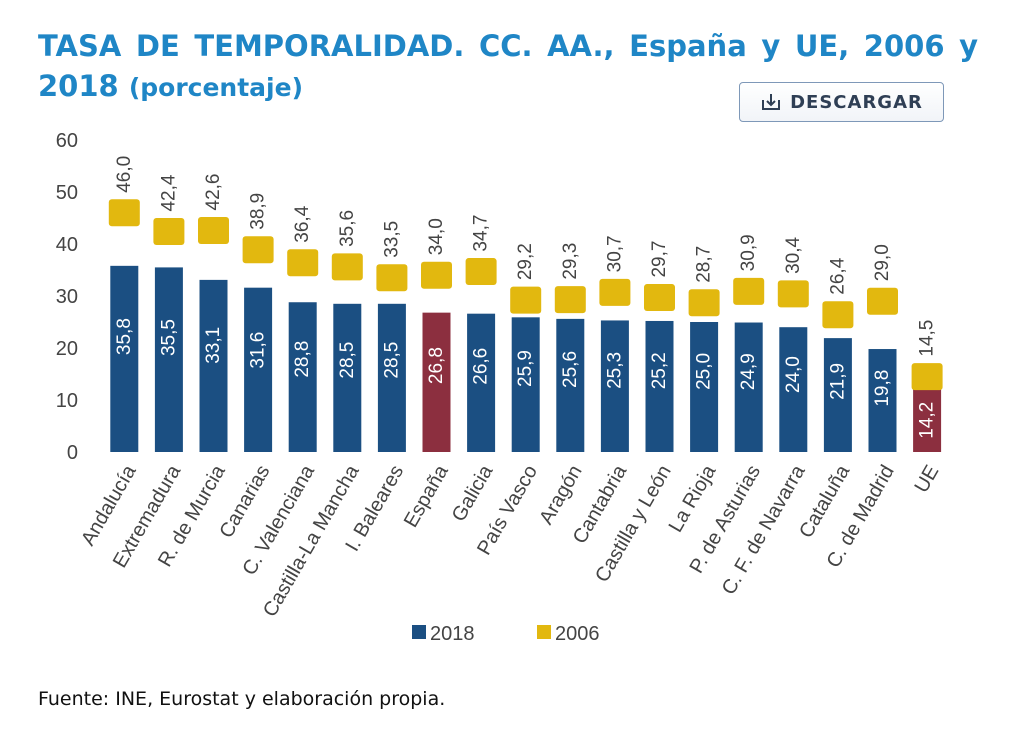  What do you see at coordinates (659, 370) in the screenshot?
I see `data-label-2018: 25,2` at bounding box center [659, 370].